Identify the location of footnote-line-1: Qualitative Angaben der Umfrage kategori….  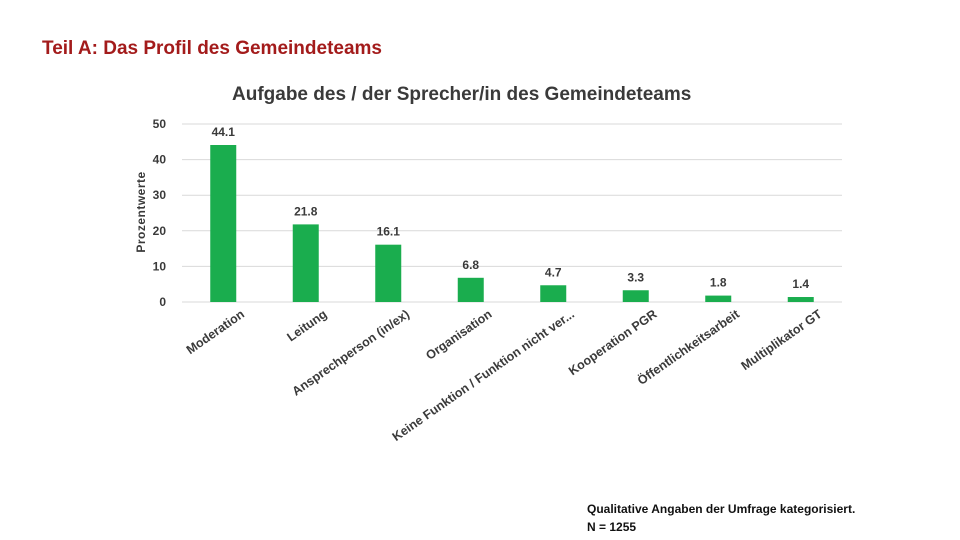
(721, 509).